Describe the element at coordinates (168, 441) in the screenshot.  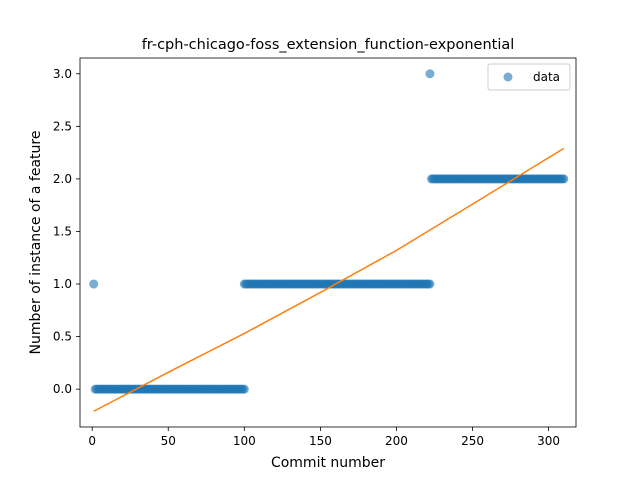
I see `x-tick-label: 50` at that location.